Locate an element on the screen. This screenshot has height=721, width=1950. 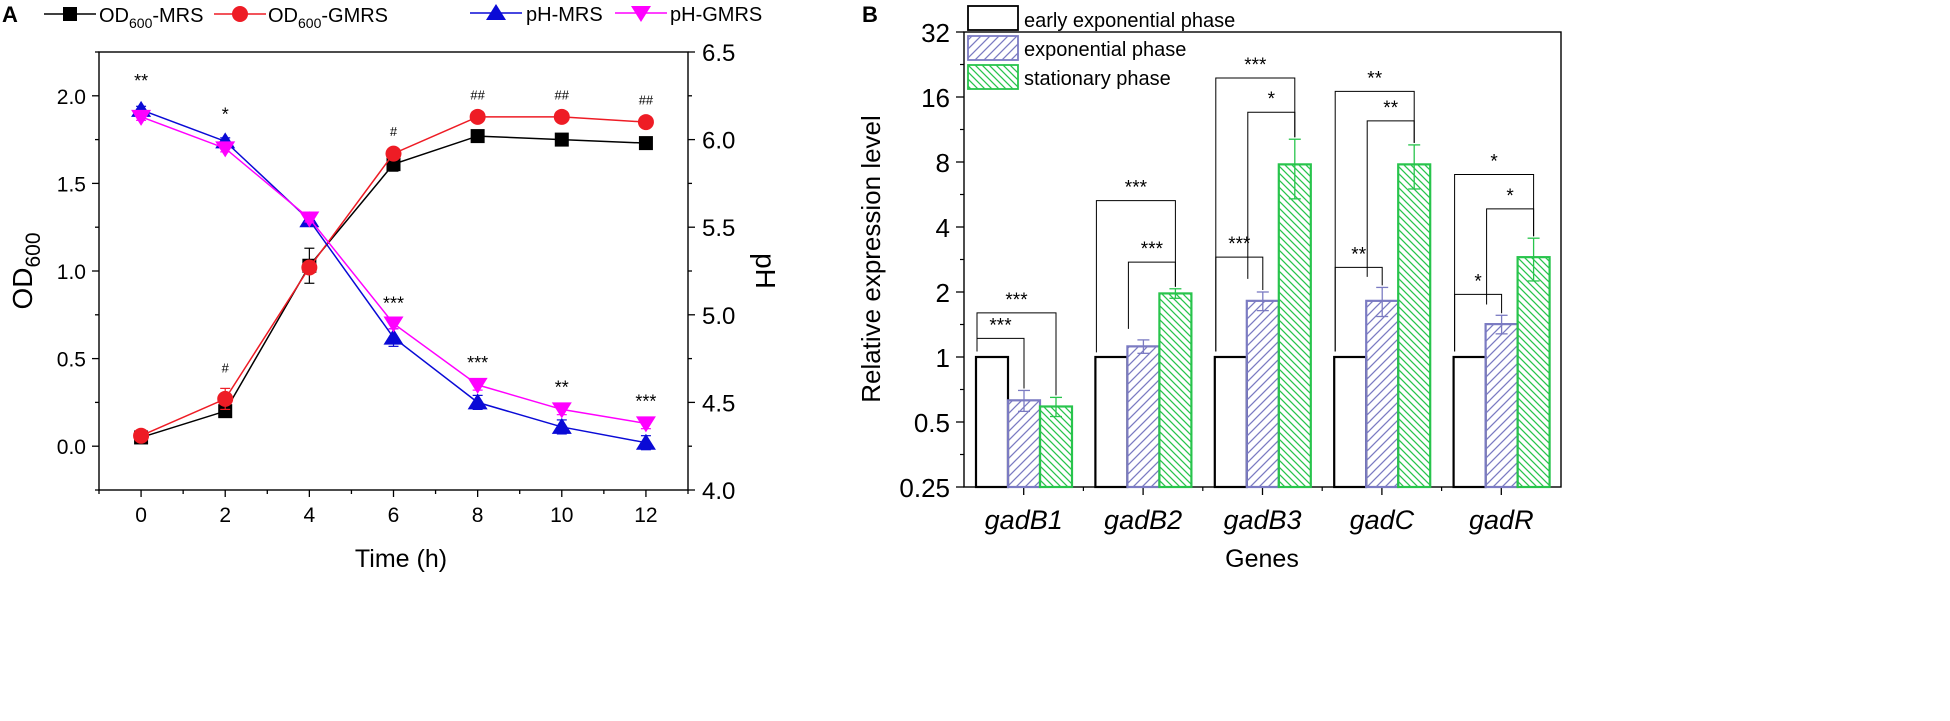
legend-marker-triangle-down is located at coordinates (641, 14).